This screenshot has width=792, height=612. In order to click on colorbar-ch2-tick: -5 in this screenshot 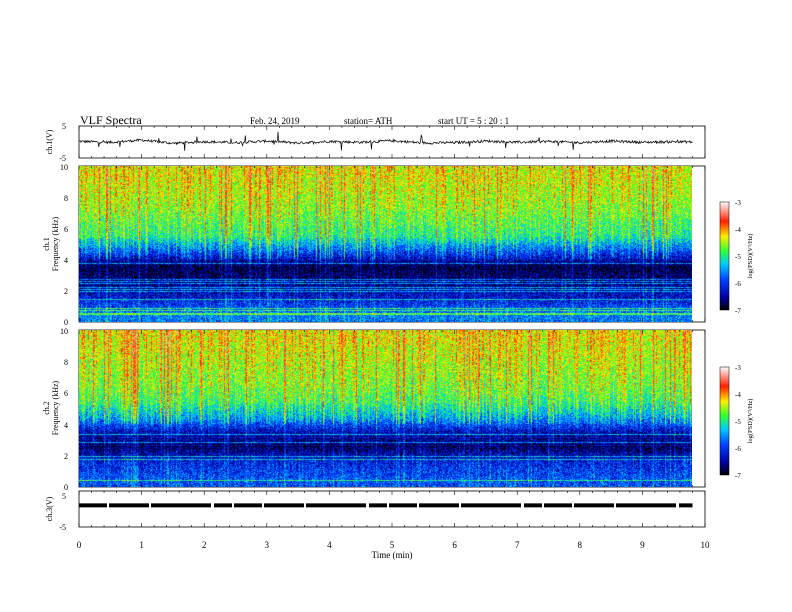, I will do `click(738, 422)`.